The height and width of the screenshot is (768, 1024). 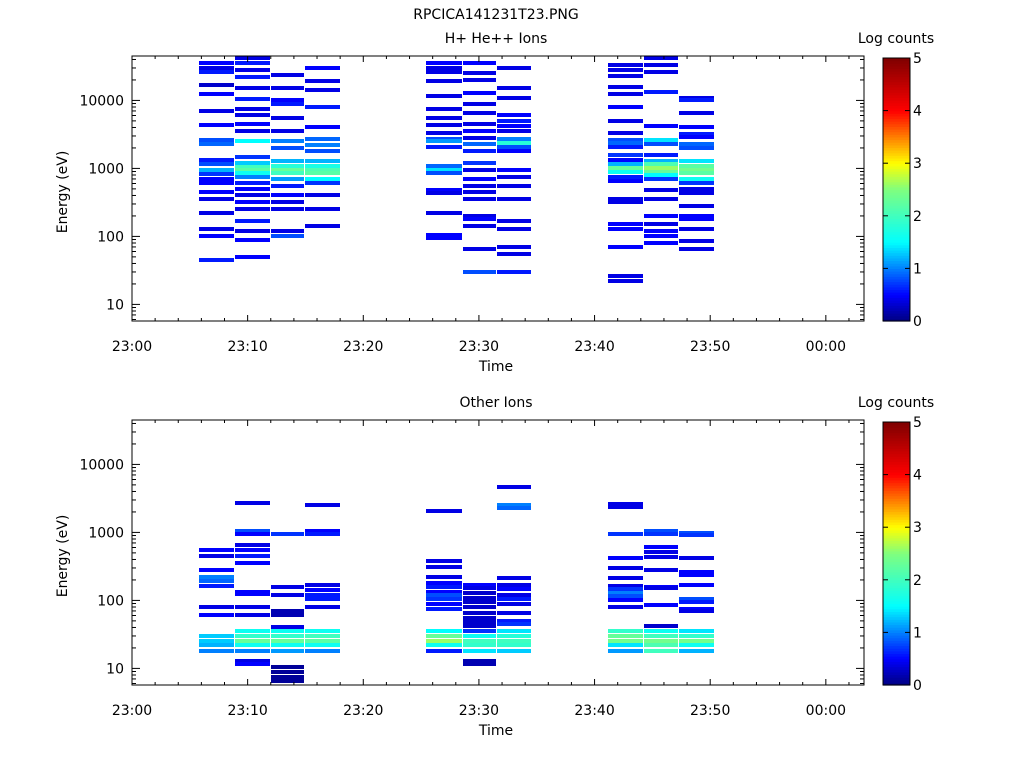 What do you see at coordinates (917, 581) in the screenshot?
I see `colorbar-tick-label: 2` at bounding box center [917, 581].